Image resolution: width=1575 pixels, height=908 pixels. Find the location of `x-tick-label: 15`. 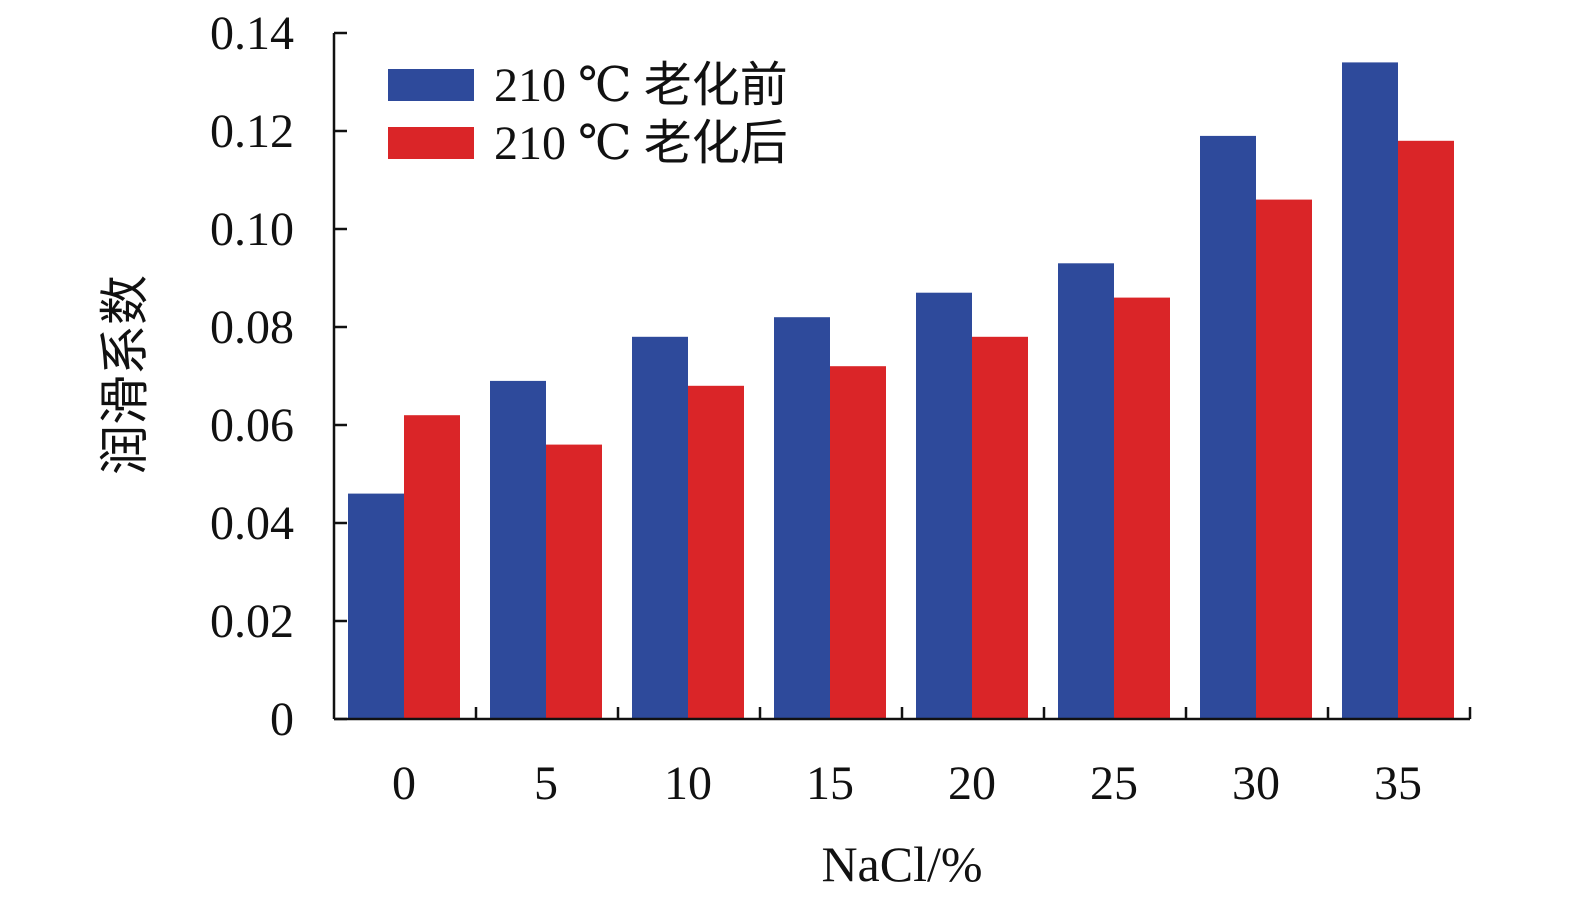

x-tick-label: 15 is located at coordinates (830, 783).